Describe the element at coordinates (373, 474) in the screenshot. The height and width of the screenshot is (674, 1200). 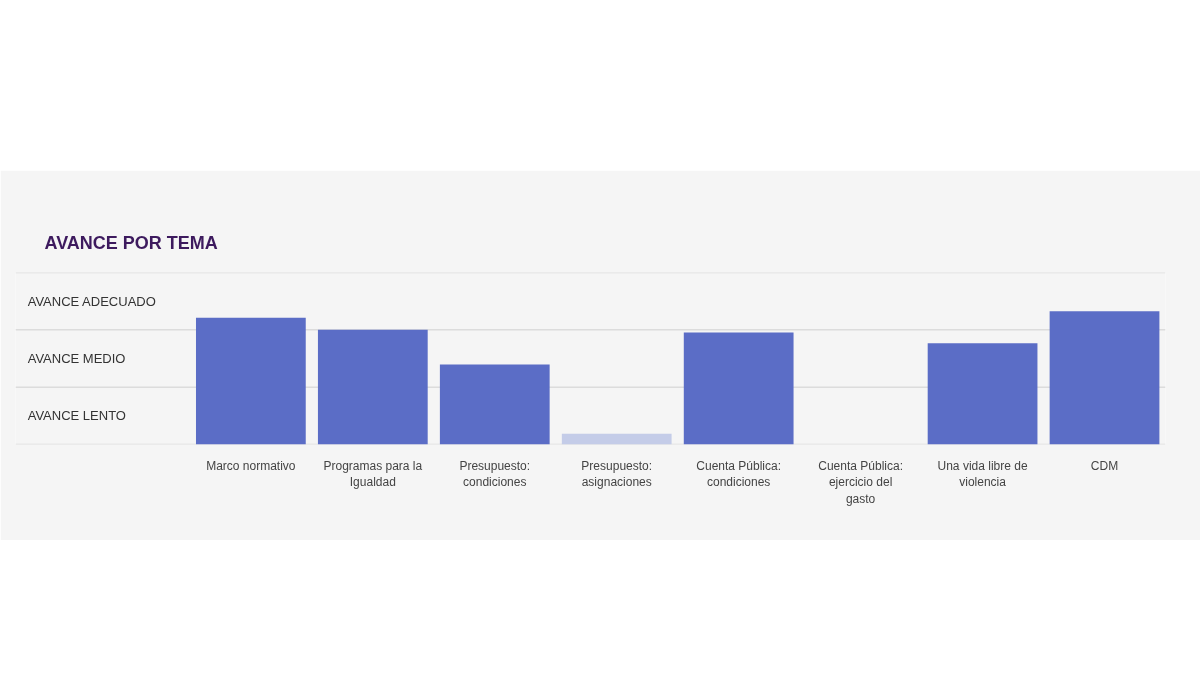
I see `x-tick-label: Programas para la Igualdad` at that location.